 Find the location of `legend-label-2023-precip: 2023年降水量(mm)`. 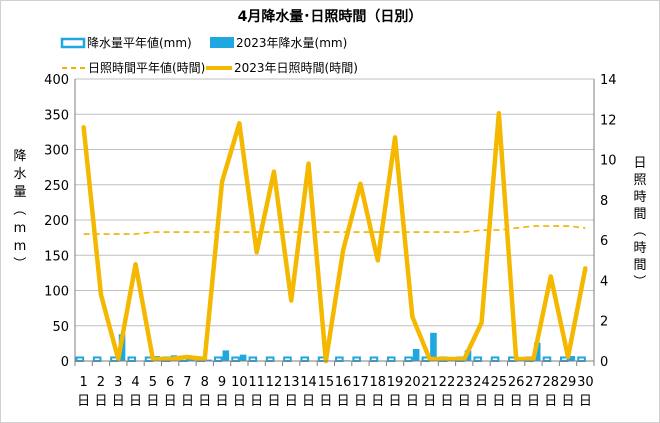

legend-label-2023-precip: 2023年降水量(mm) is located at coordinates (291, 43).